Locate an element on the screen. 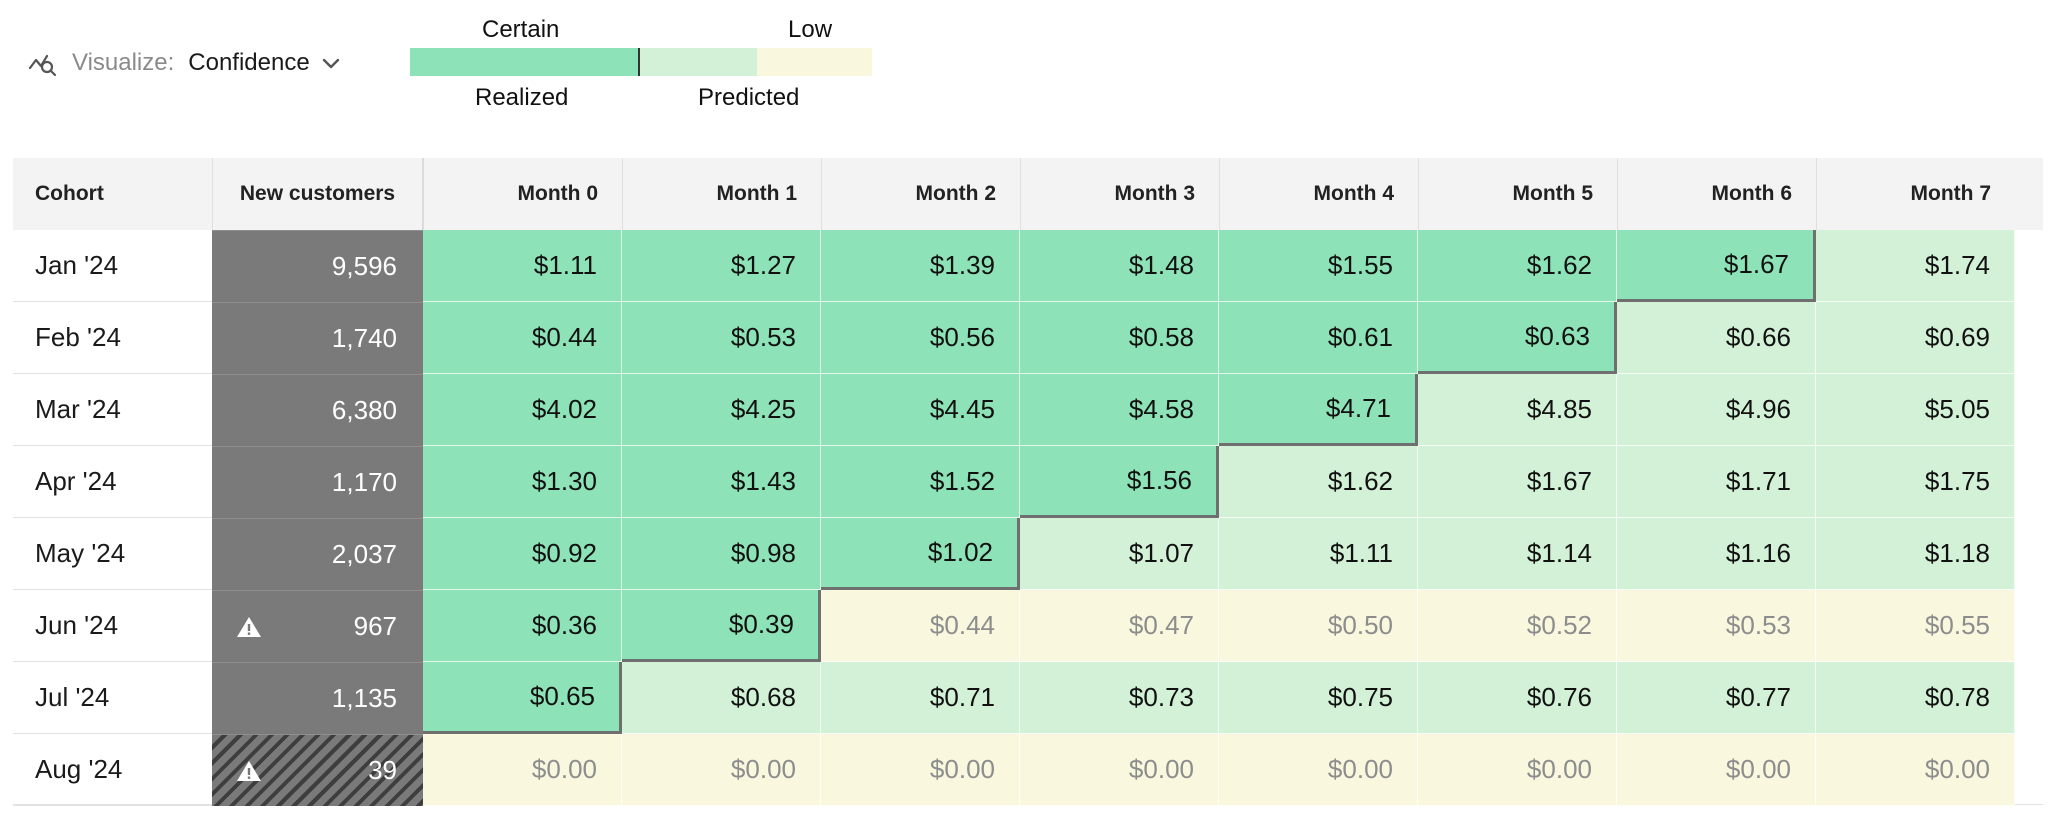 The image size is (2056, 828). visualize-label: Visualize: is located at coordinates (123, 62).